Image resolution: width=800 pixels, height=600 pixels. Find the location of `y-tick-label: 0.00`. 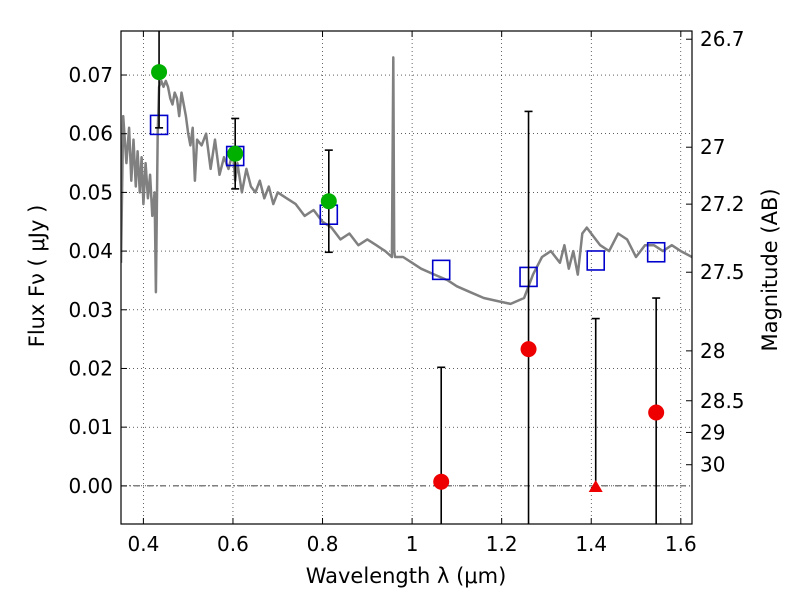

y-tick-label: 0.00 is located at coordinates (90, 486).